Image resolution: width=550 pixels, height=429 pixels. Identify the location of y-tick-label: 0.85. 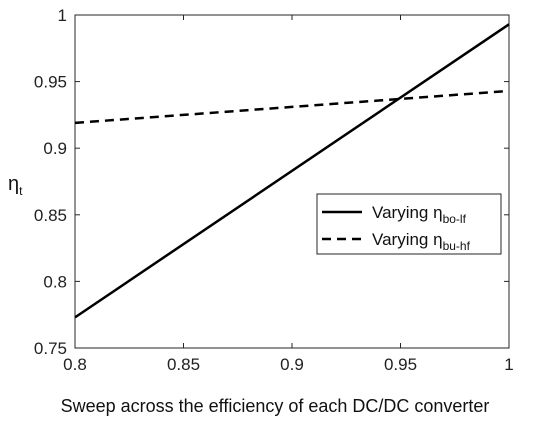
(50, 215).